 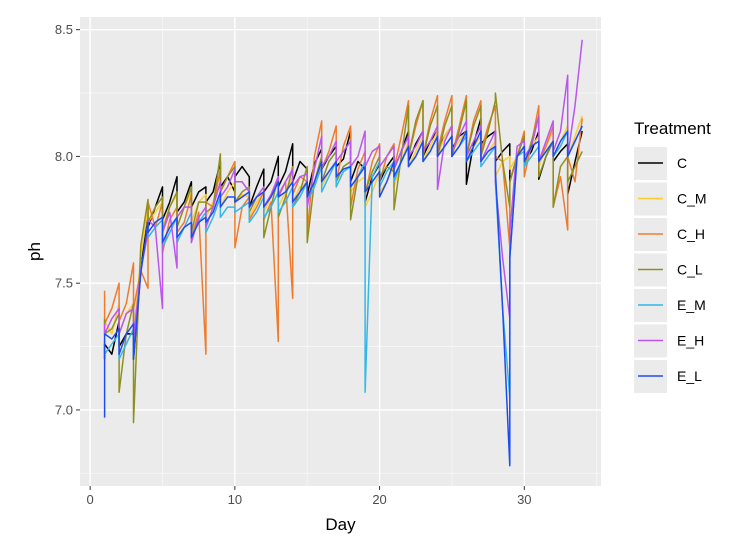 I want to click on x-axis-title: Day, so click(x=340, y=524).